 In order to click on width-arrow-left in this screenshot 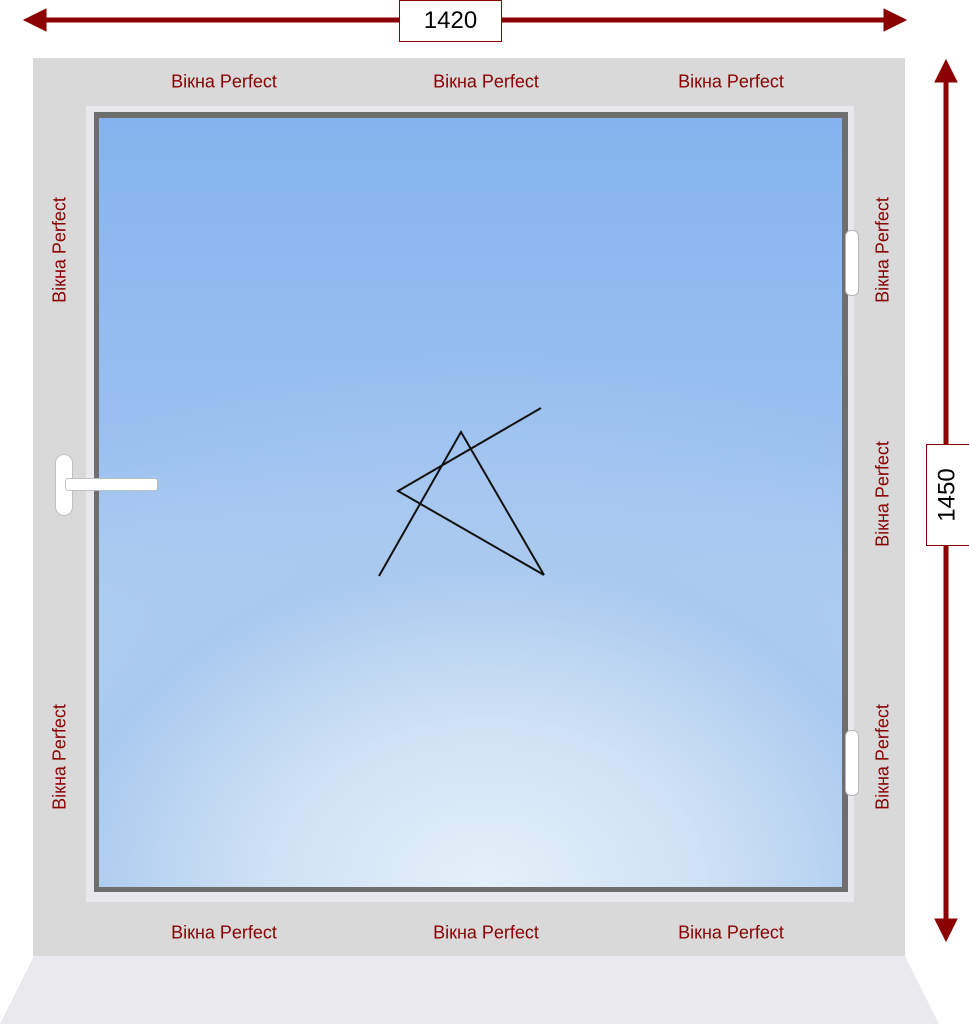, I will do `click(34, 20)`.